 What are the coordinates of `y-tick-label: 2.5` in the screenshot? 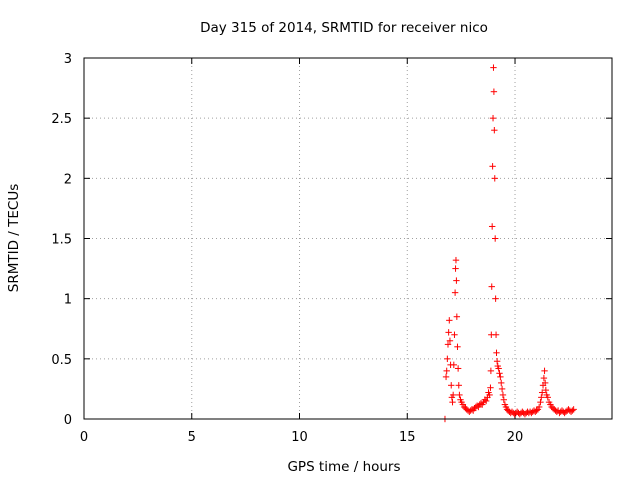 It's located at (61, 119).